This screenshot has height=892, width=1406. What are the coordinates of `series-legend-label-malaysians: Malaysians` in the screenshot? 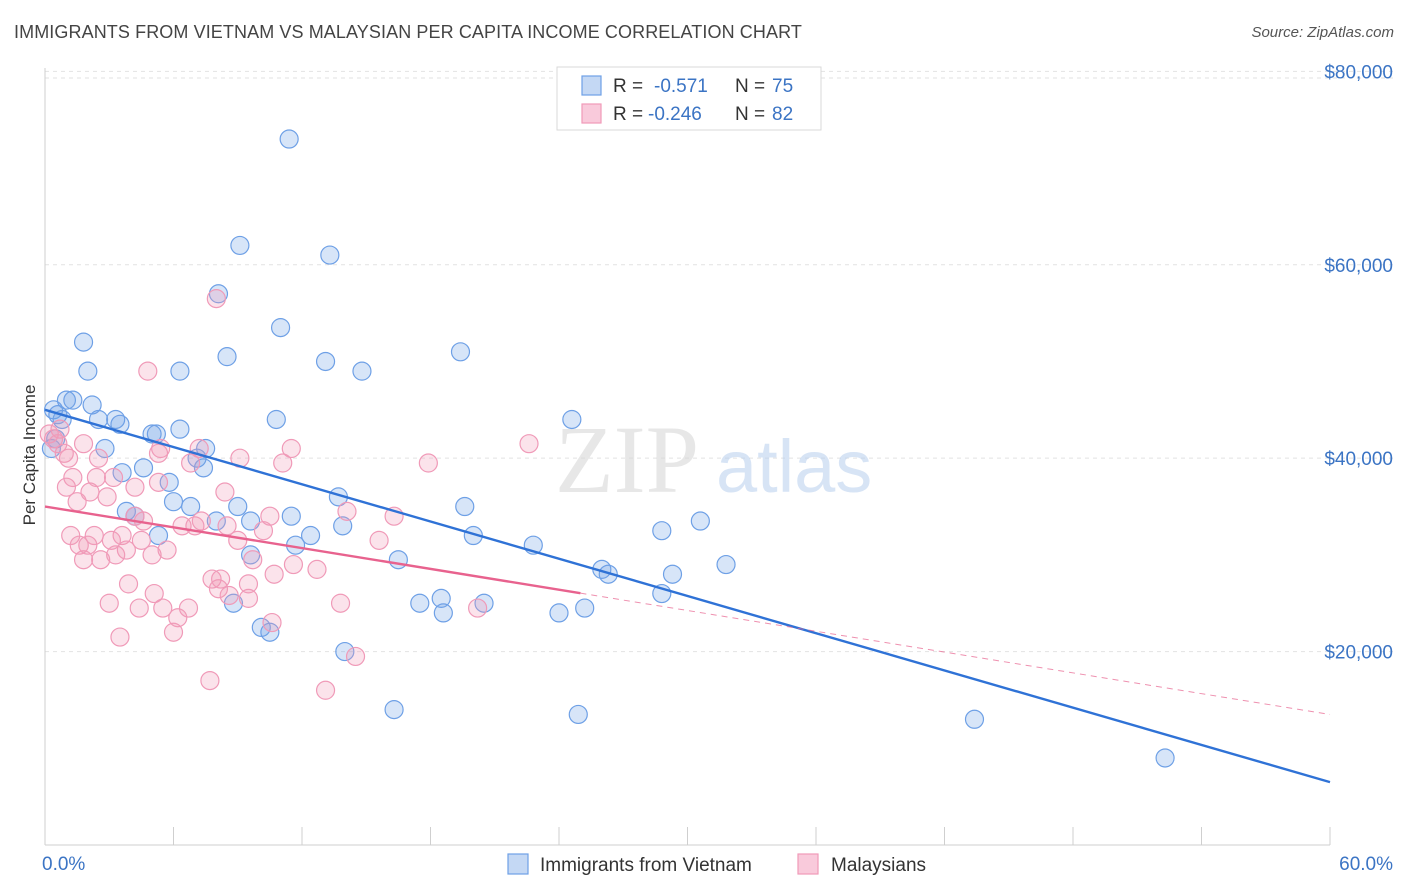 It's located at (878, 865).